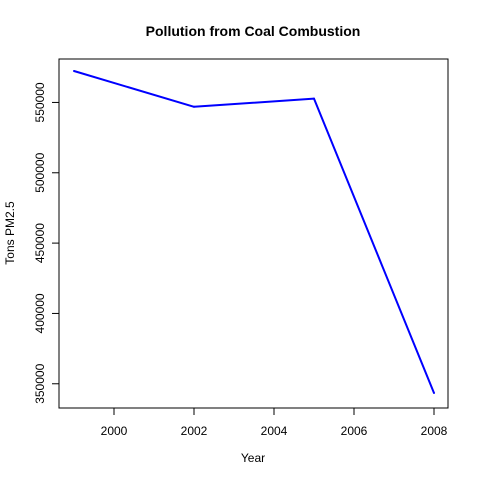 This screenshot has width=480, height=480. I want to click on y-axis: 350000 400000 450000 500000 550000, so click(46, 243).